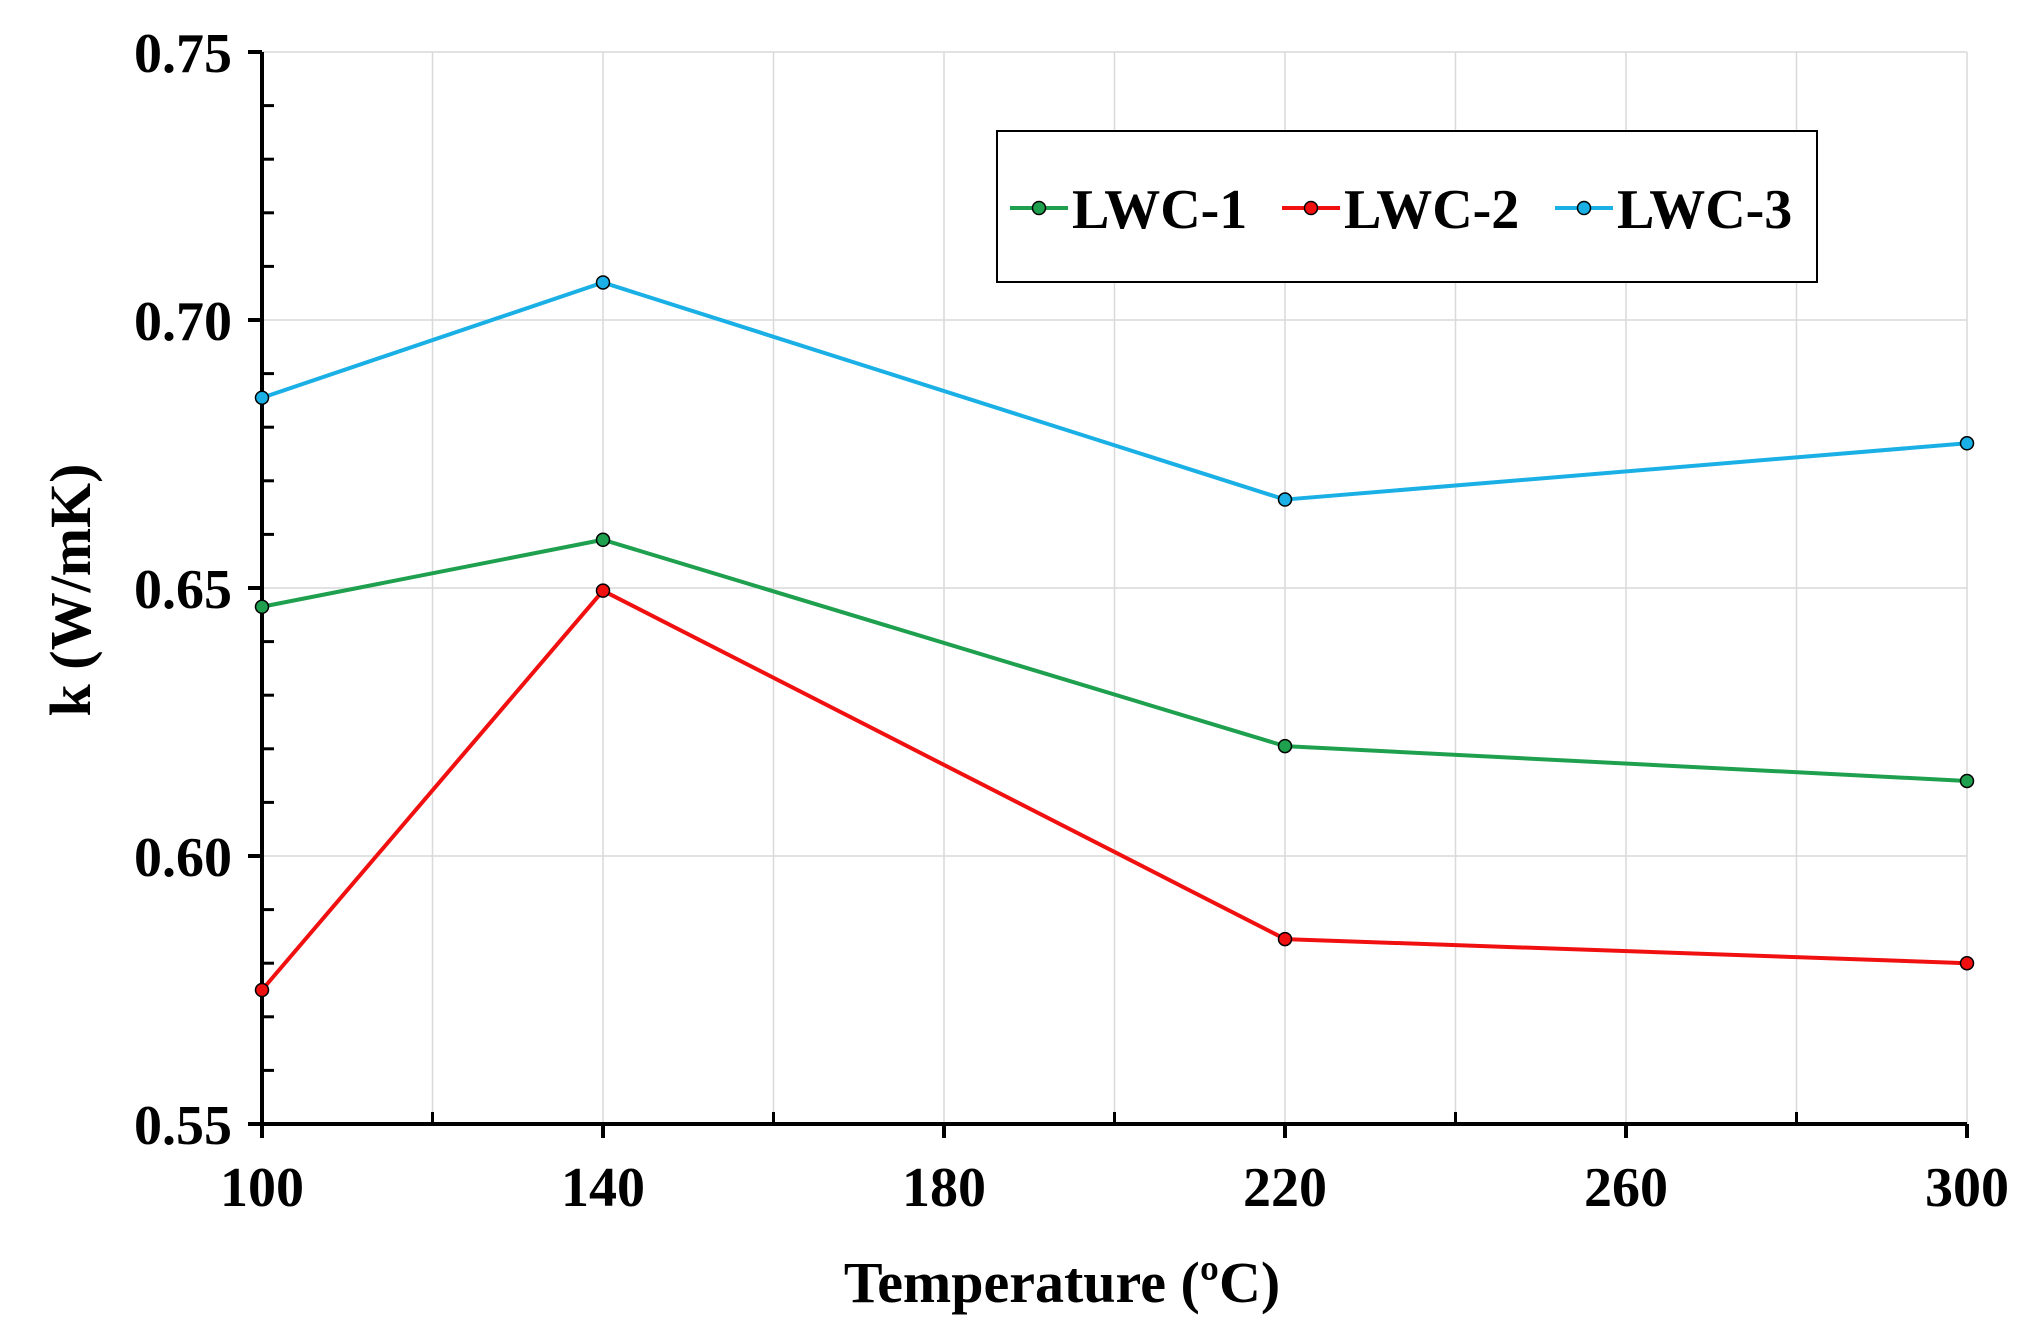 Image resolution: width=2043 pixels, height=1336 pixels. Describe the element at coordinates (183, 1126) in the screenshot. I see `y-tick-label: 0.55` at that location.